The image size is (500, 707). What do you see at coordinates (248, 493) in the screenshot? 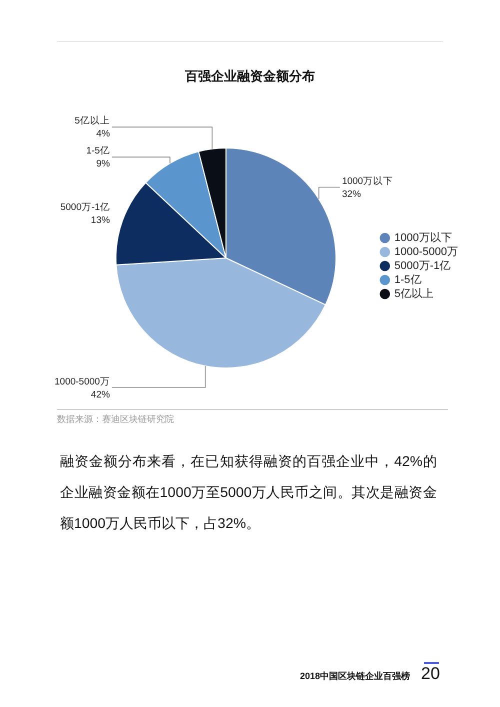
I see `text: 融资金额分布来看，在已知获得融资的百强企业中，42%的企业融资金额在1000万至5000万人民币之间。其次是融资金额1000万人民币以下，占32%。` at bounding box center [248, 493].